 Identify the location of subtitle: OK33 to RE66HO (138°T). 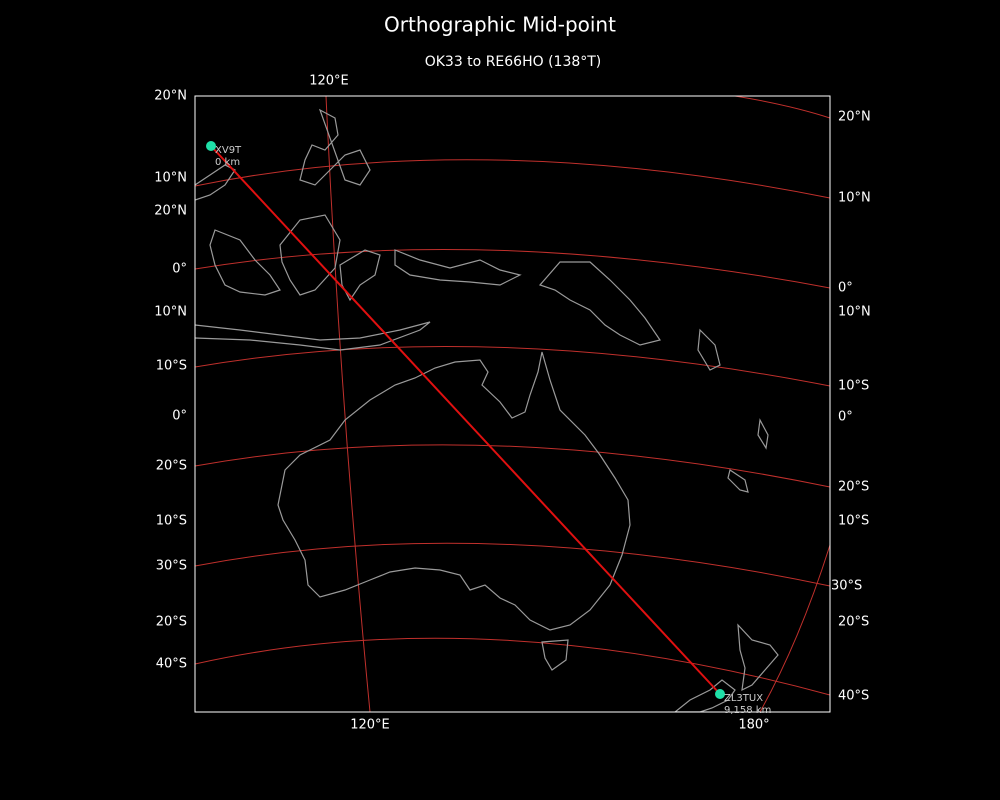
(513, 62).